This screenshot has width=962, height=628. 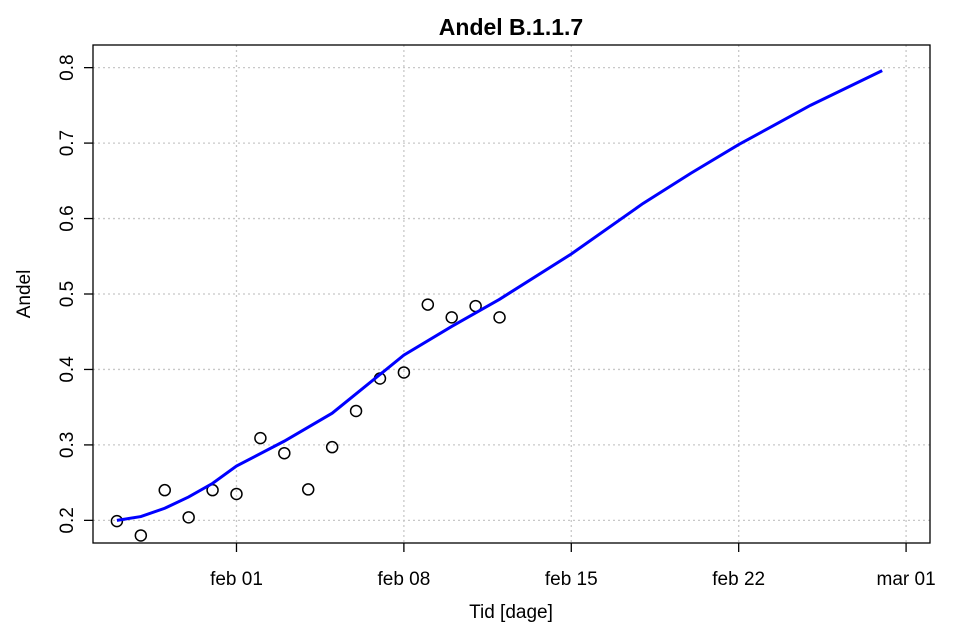 What do you see at coordinates (738, 579) in the screenshot?
I see `x-tick-label: feb 22` at bounding box center [738, 579].